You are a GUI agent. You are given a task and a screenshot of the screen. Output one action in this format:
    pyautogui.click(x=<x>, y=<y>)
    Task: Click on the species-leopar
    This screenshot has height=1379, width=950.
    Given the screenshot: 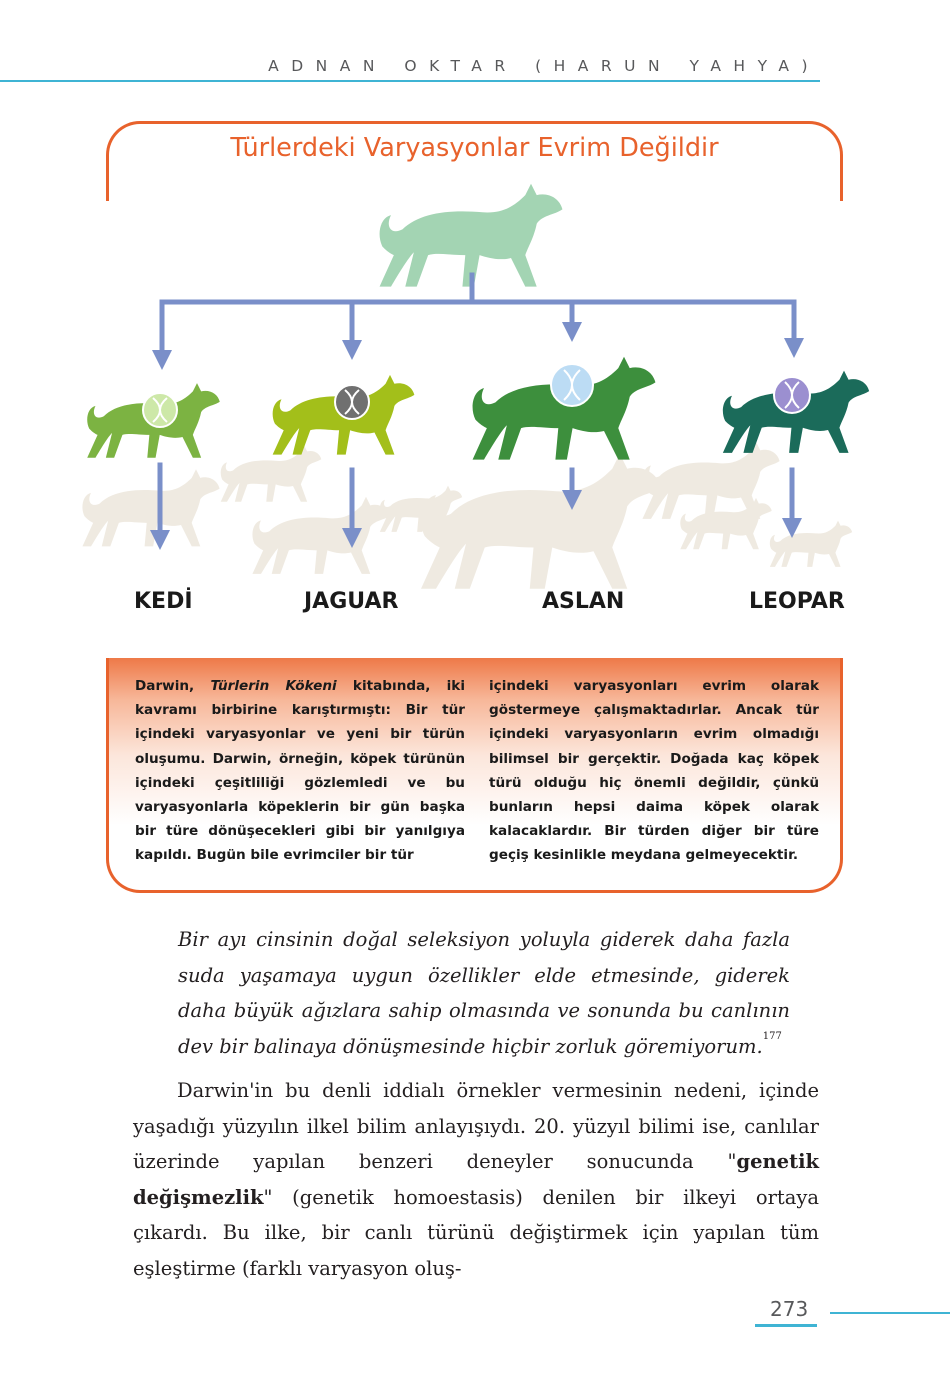 What is the action you would take?
    pyautogui.click(x=796, y=411)
    